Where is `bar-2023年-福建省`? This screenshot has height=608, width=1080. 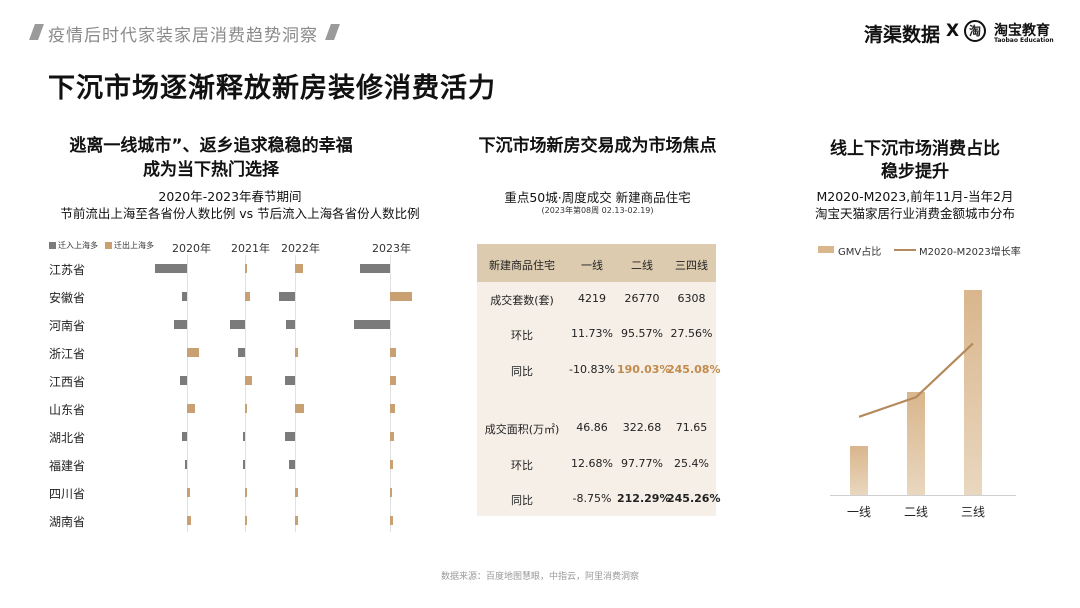 bar-2023年-福建省 is located at coordinates (391, 464).